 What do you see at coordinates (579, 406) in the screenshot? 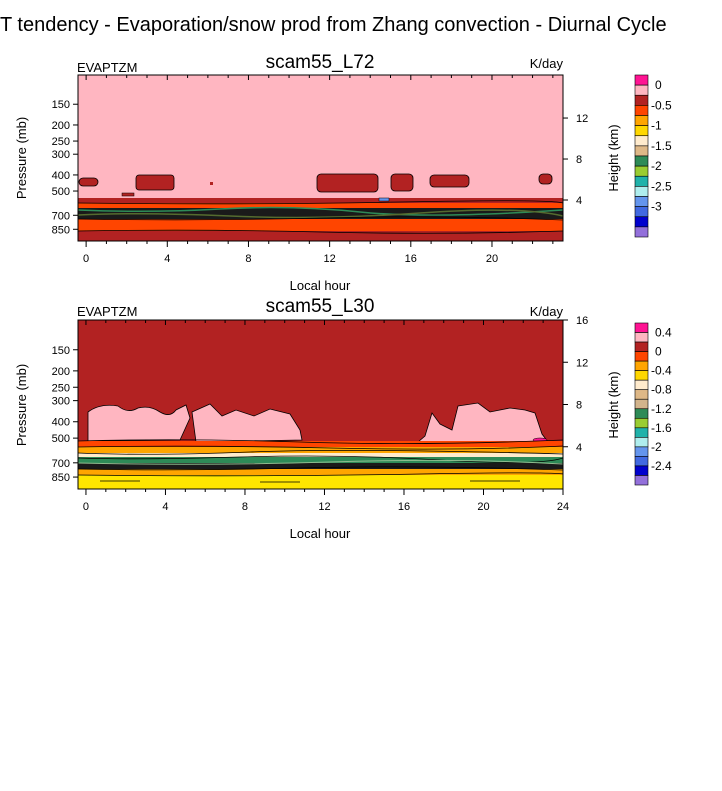
I see `y2-tick-label: 8` at bounding box center [579, 406].